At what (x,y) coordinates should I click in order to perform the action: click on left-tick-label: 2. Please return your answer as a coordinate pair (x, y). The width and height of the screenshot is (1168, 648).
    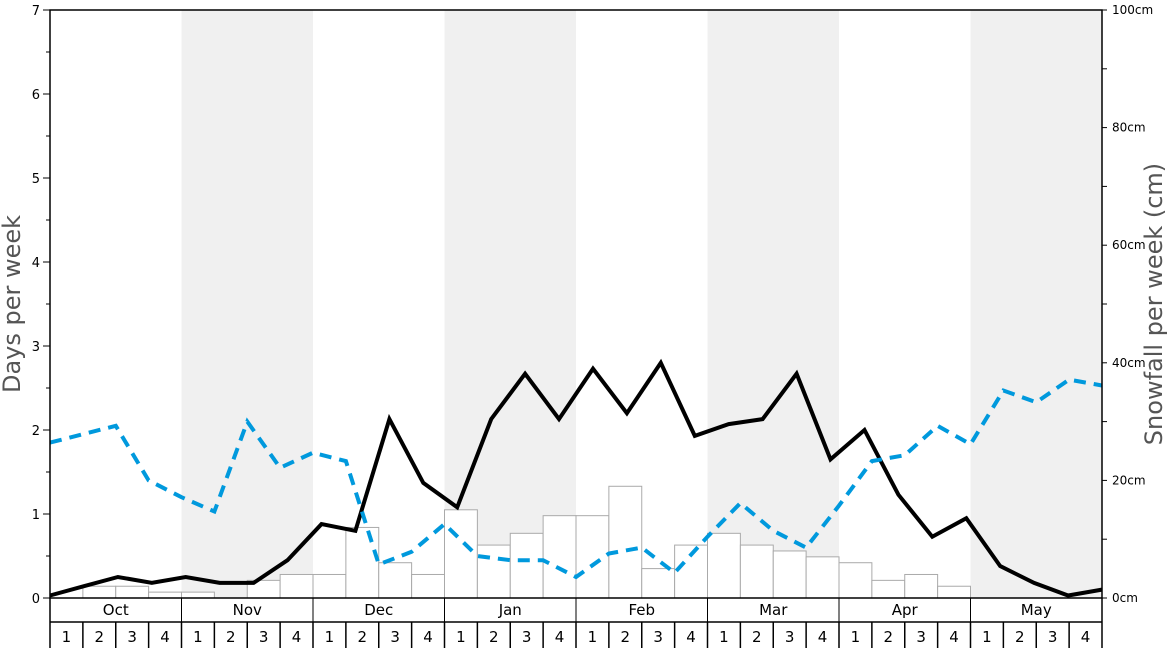
    Looking at the image, I should click on (36, 431).